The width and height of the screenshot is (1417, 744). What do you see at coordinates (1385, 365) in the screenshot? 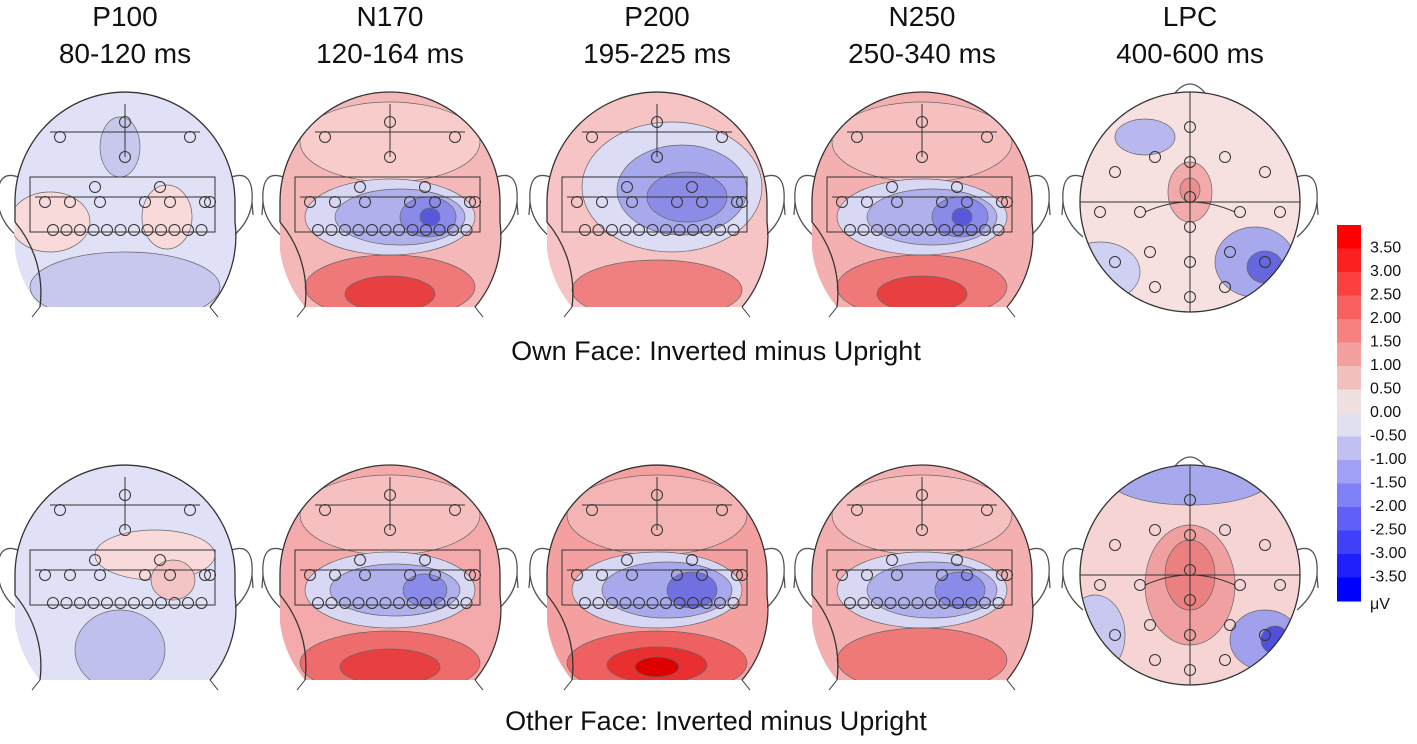
I see `colorbar-label: 1.00` at bounding box center [1385, 365].